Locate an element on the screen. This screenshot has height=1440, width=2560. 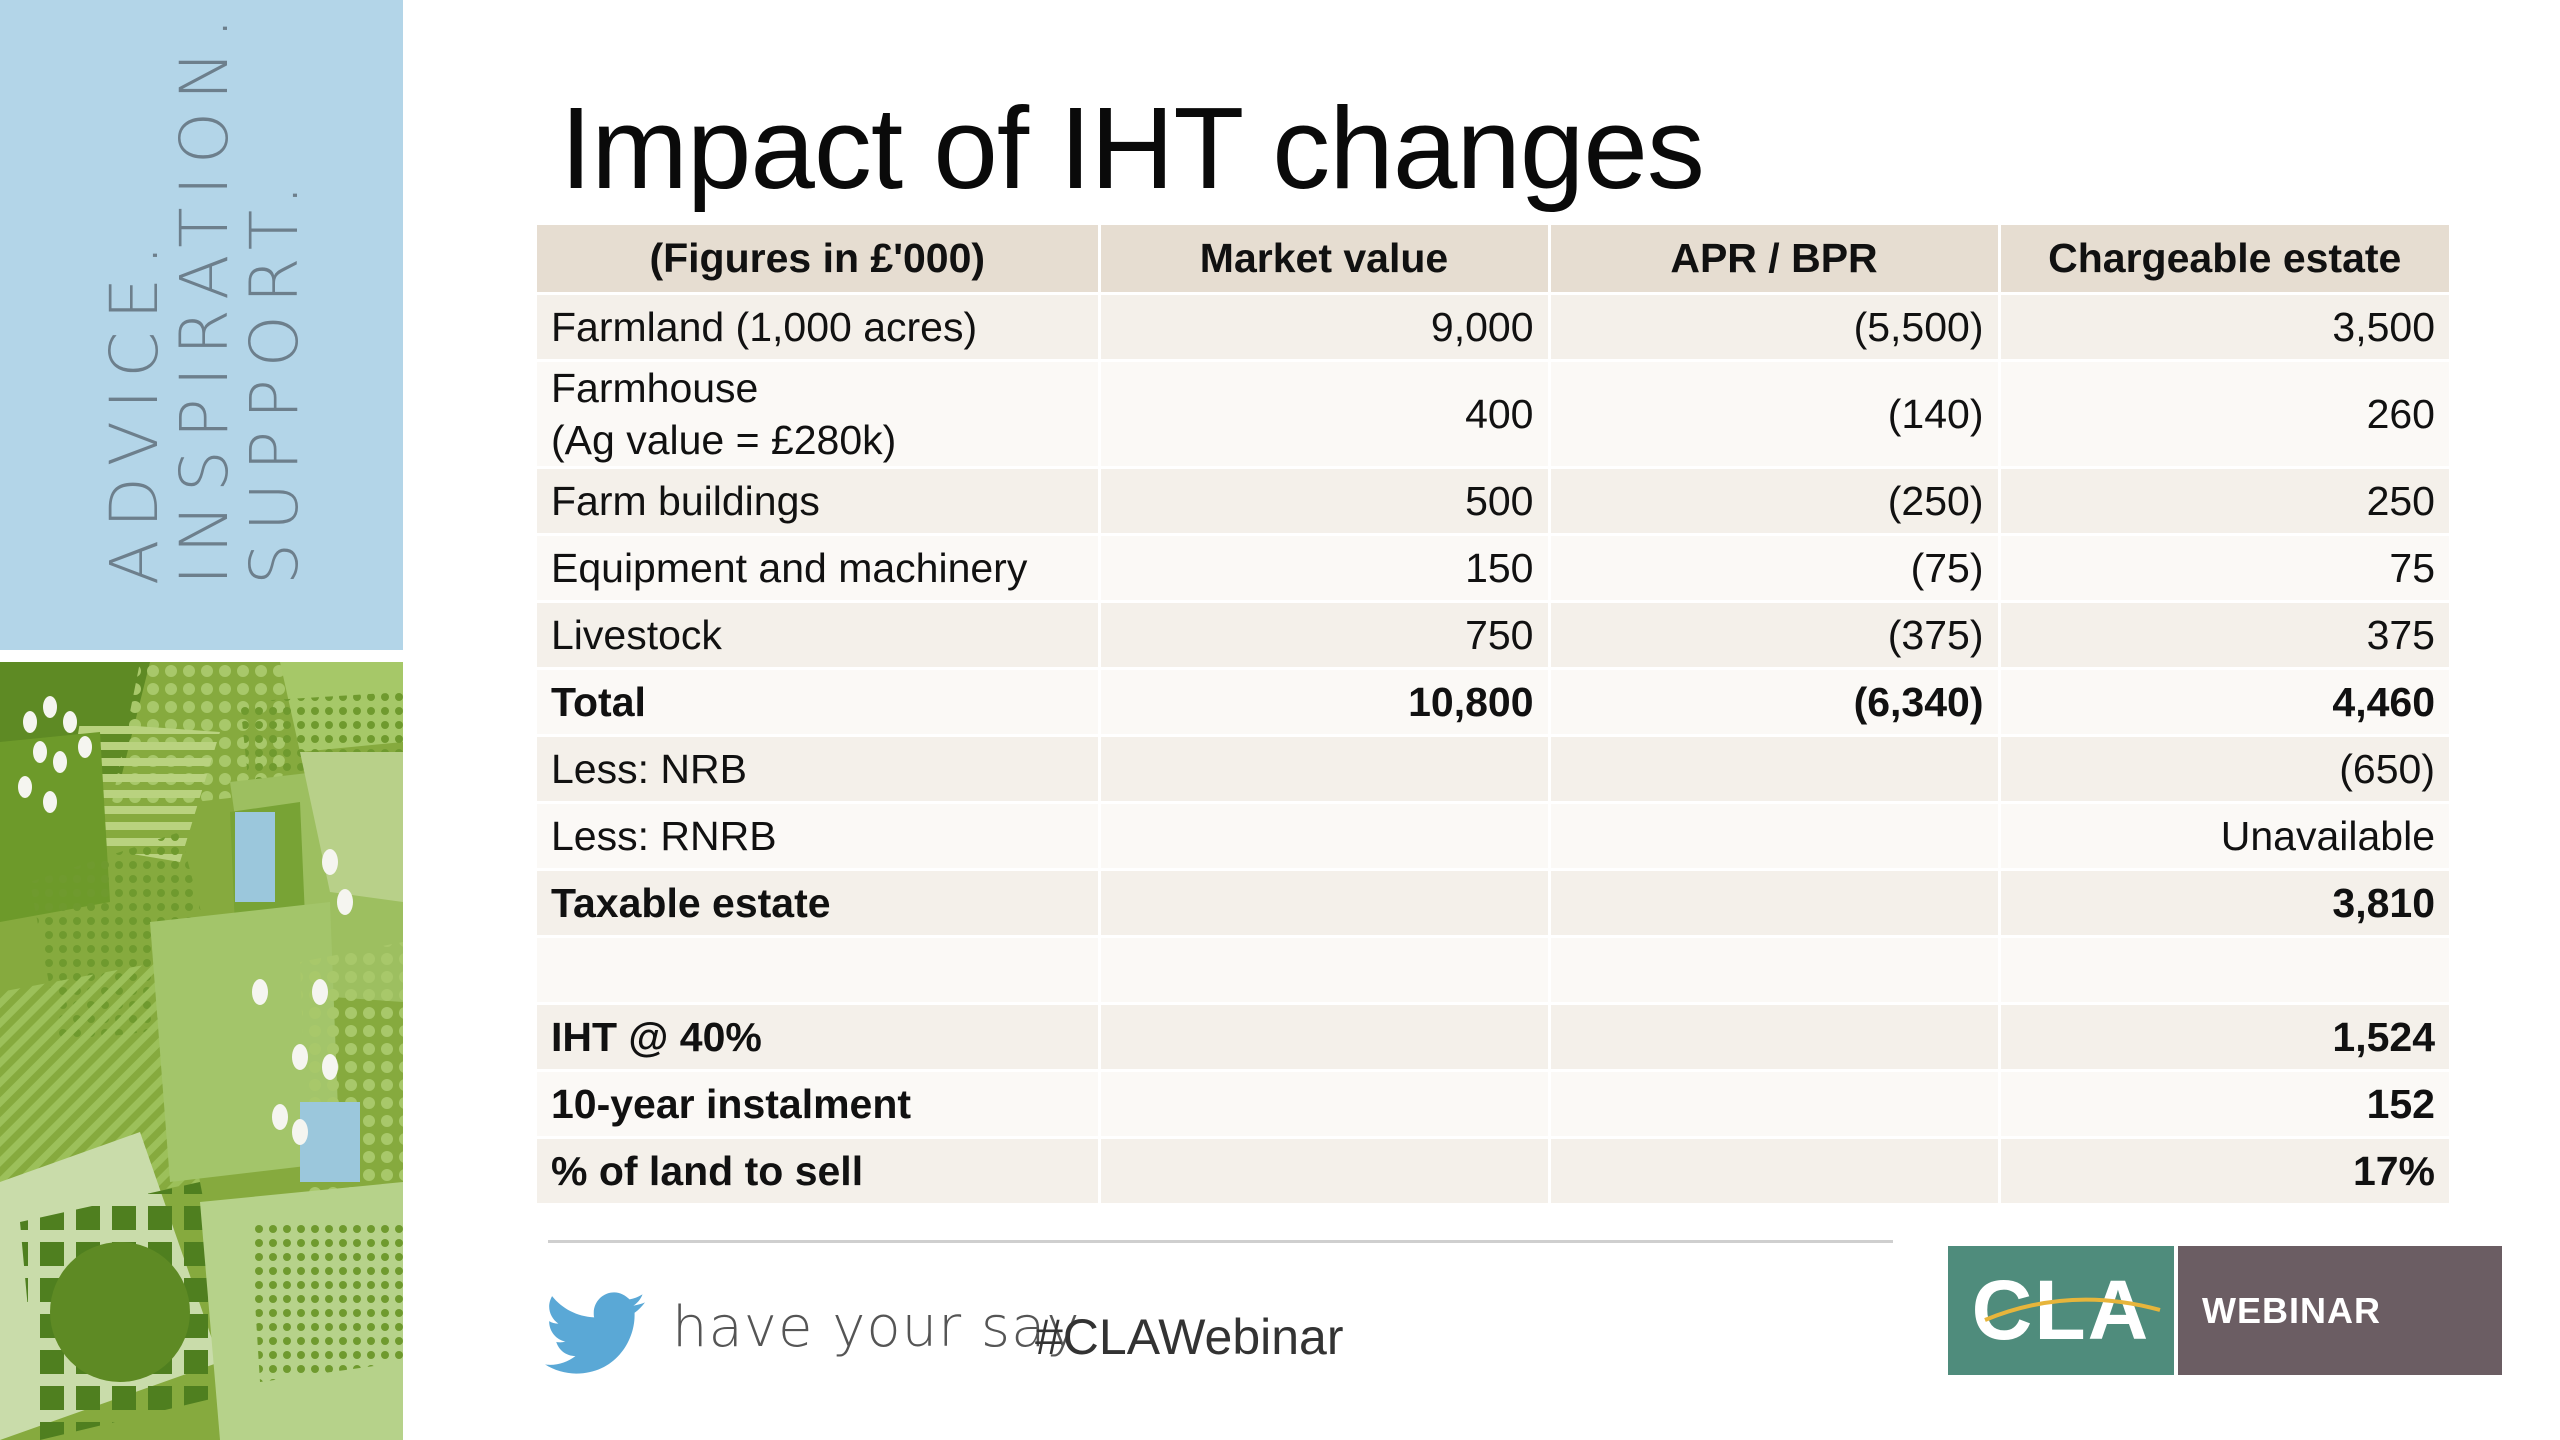
row-label-line1: Farmhouse is located at coordinates (655, 388).